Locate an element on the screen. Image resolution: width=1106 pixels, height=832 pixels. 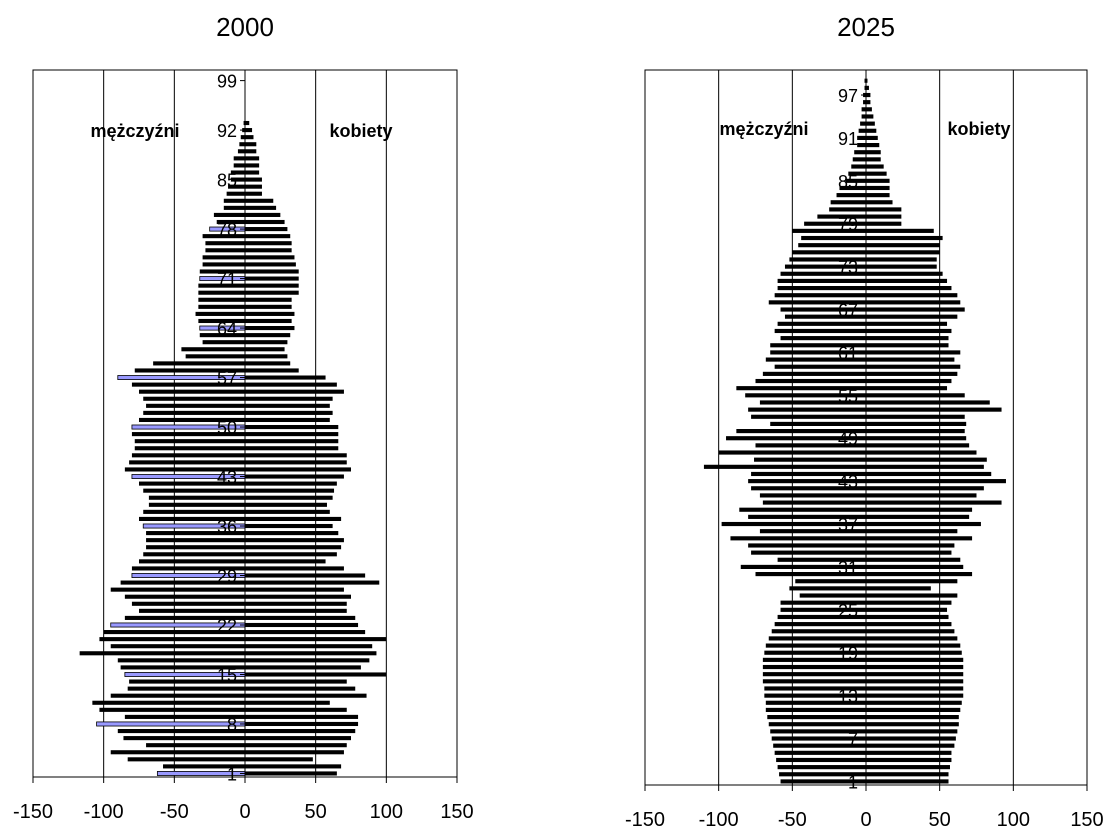
age-tick-label: 85 is located at coordinates (227, 181).